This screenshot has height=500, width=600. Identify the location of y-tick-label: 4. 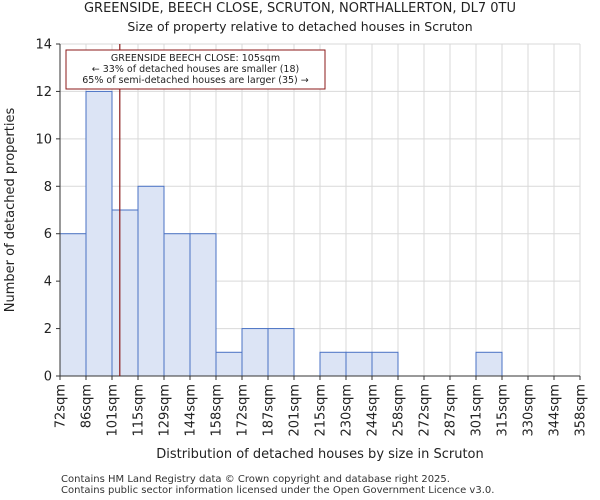
(48, 282).